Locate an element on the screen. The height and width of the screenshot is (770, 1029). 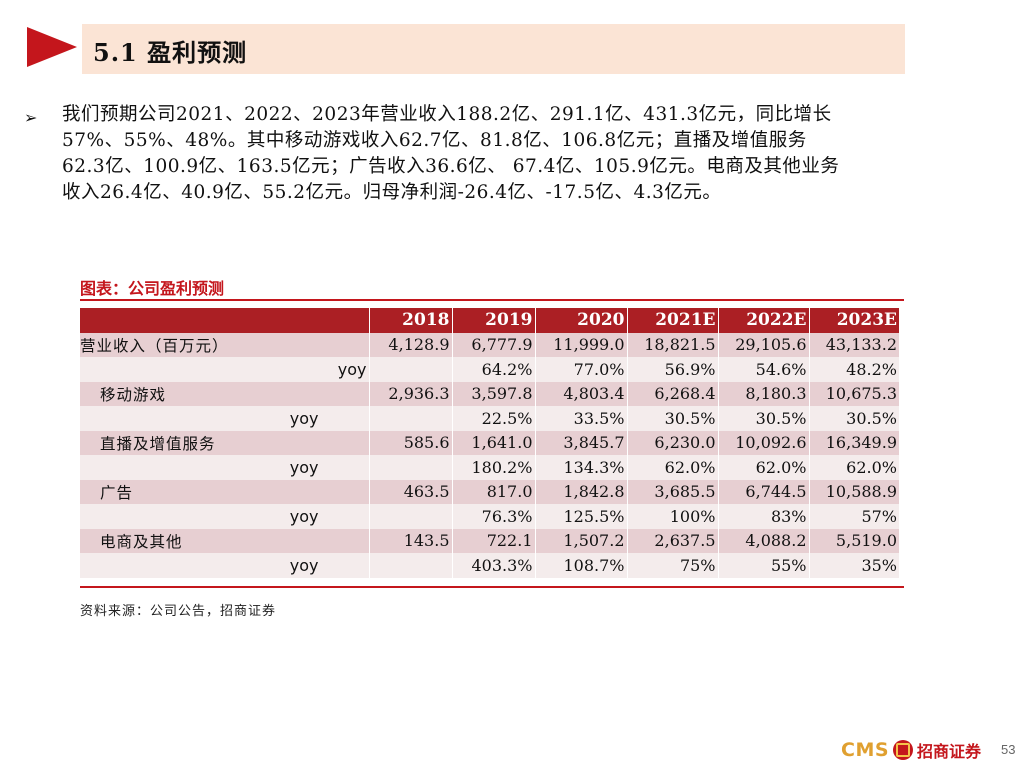
header-cell: 2023E is located at coordinates (853, 320).